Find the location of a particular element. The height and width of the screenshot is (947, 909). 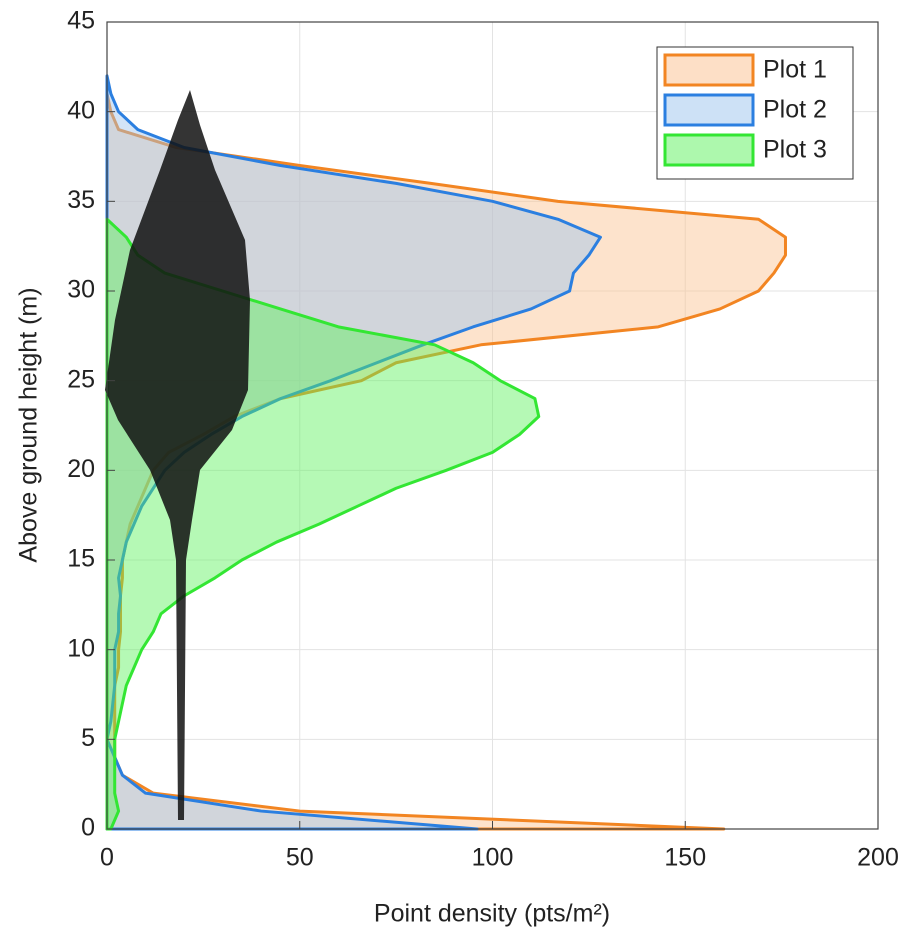

legend: Plot 1 Plot 2 Plot 3 is located at coordinates (755, 113).